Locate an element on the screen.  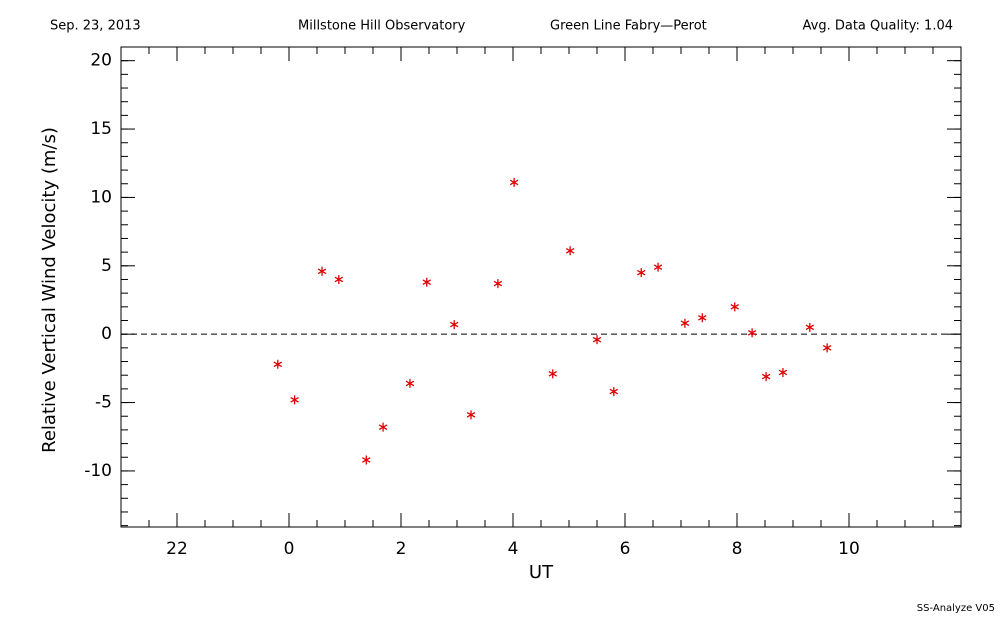
x-tick-label: 8 is located at coordinates (737, 549).